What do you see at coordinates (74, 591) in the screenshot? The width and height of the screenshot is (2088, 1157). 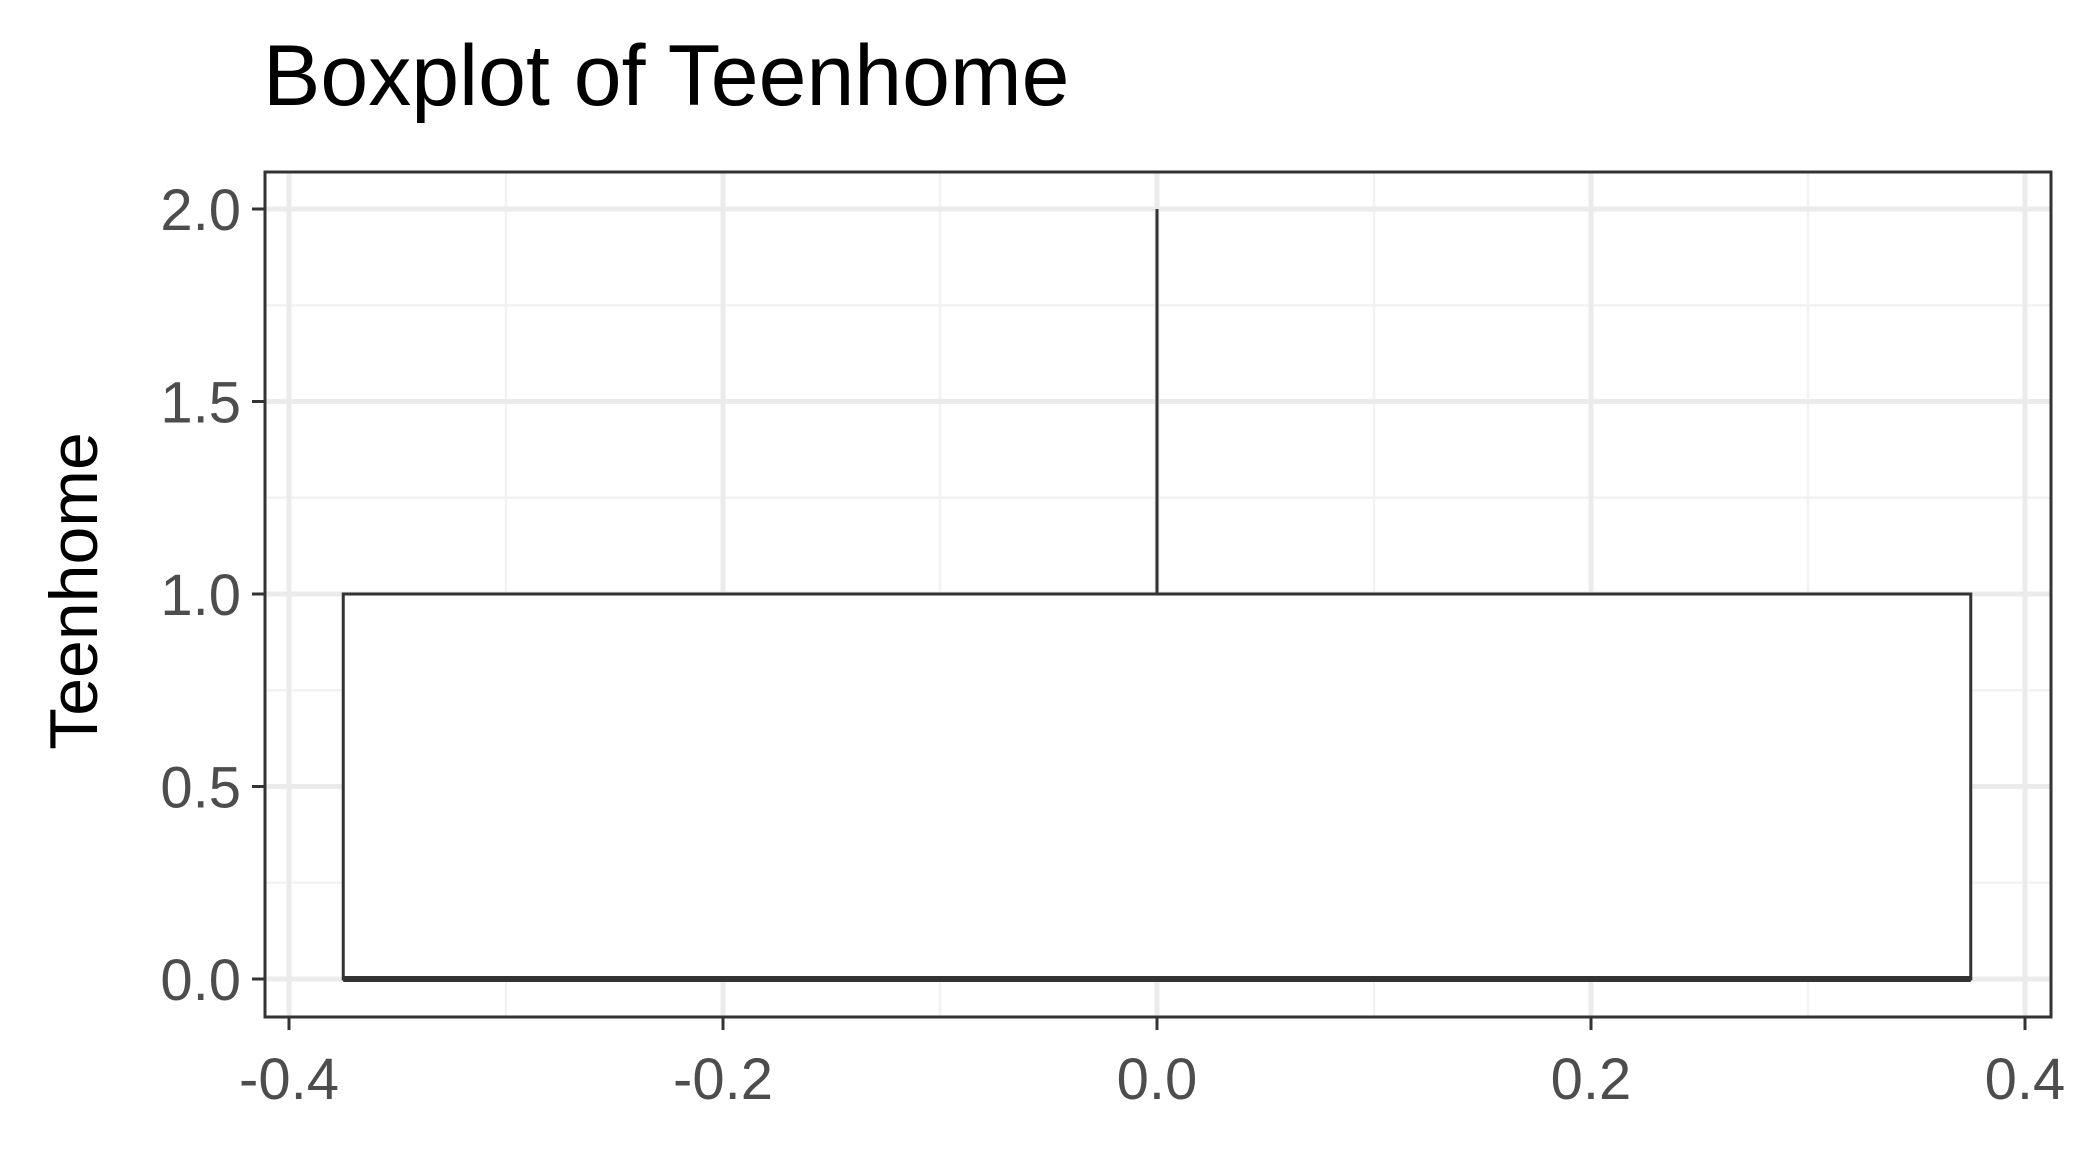 I see `y-axis-title: Teenhome` at bounding box center [74, 591].